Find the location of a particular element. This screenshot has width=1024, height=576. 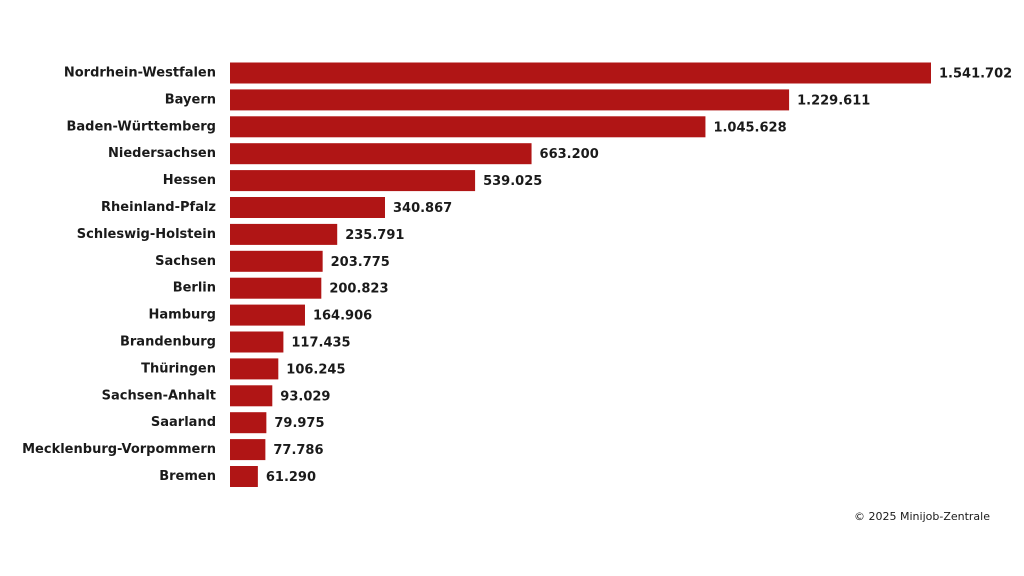

category-label: Baden-Württemberg is located at coordinates (141, 126).